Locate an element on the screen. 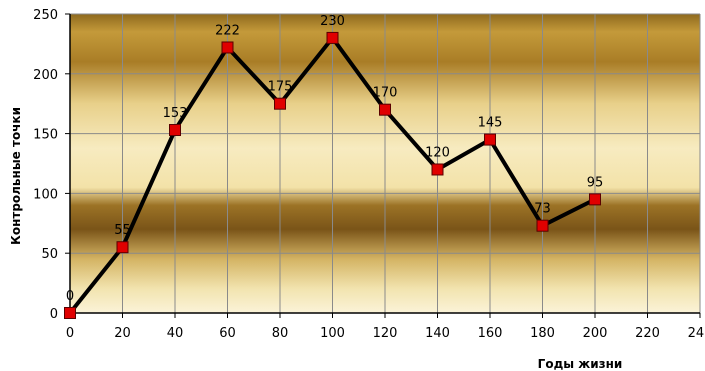 The width and height of the screenshot is (705, 371). y-tick-labels: 0 50 100 150 200 250 is located at coordinates (45, 165).